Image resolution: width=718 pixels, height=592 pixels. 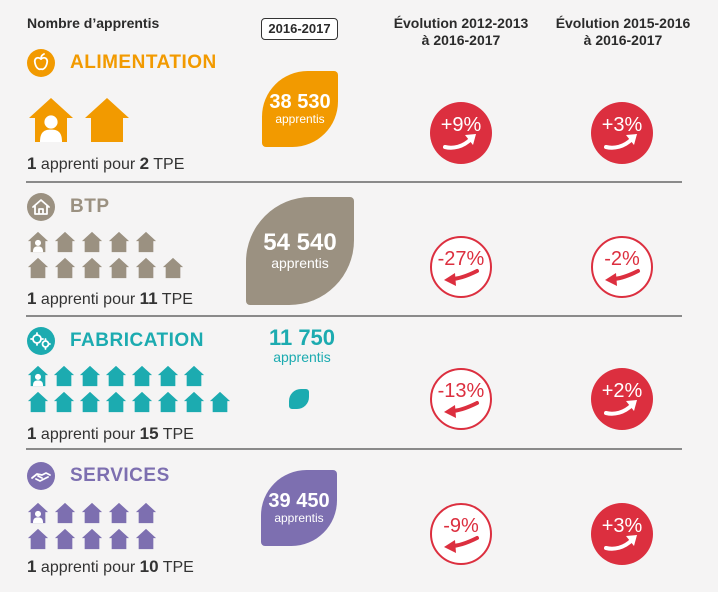 I want to click on evo1-header: Évolution 2012-2013 à 2016-2017, so click(x=461, y=32).